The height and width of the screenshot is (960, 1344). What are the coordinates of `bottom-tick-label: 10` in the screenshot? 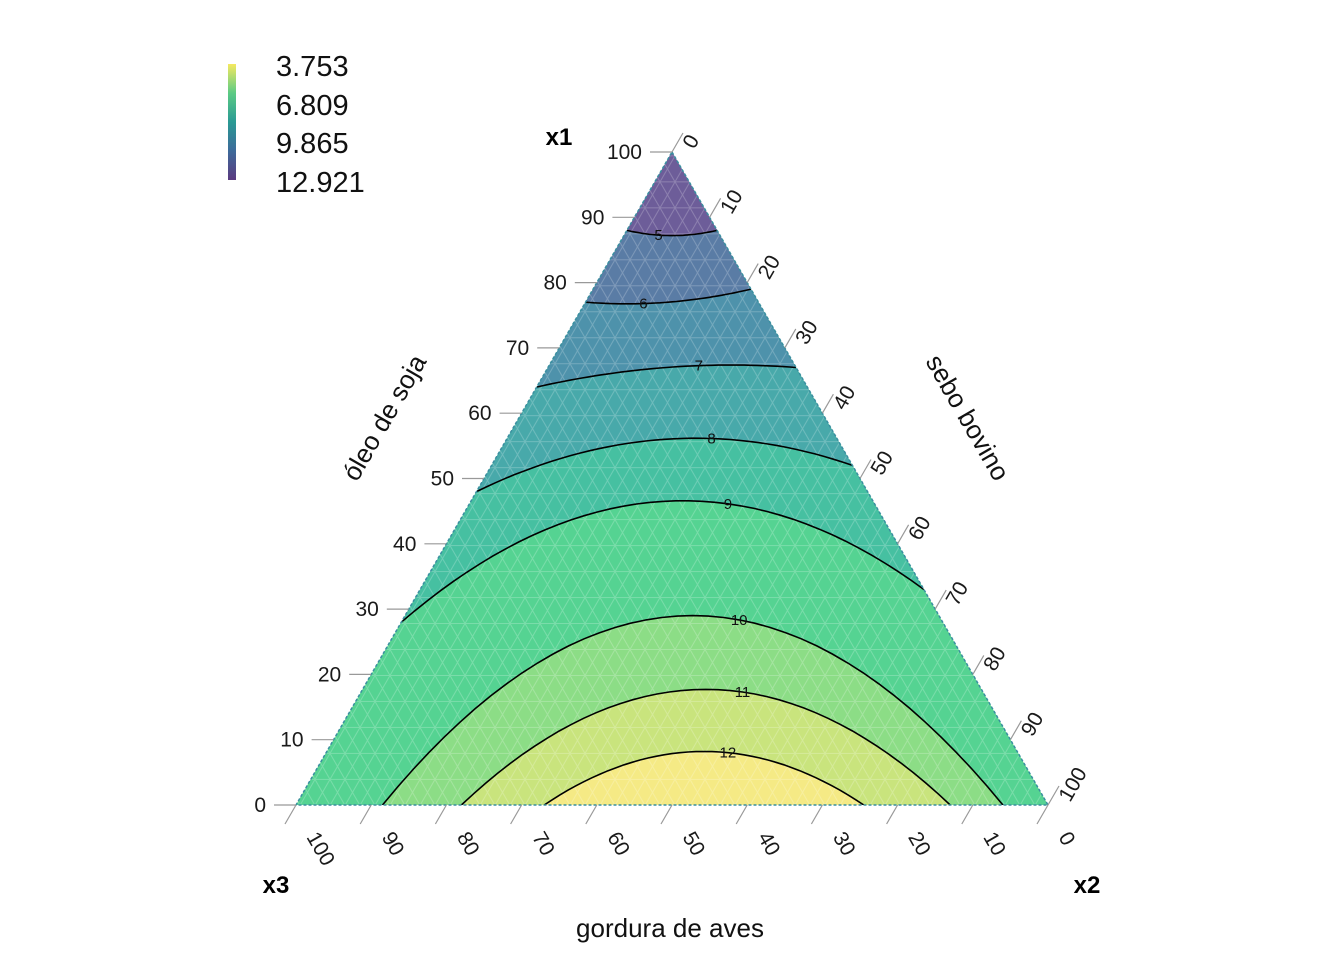 It's located at (994, 844).